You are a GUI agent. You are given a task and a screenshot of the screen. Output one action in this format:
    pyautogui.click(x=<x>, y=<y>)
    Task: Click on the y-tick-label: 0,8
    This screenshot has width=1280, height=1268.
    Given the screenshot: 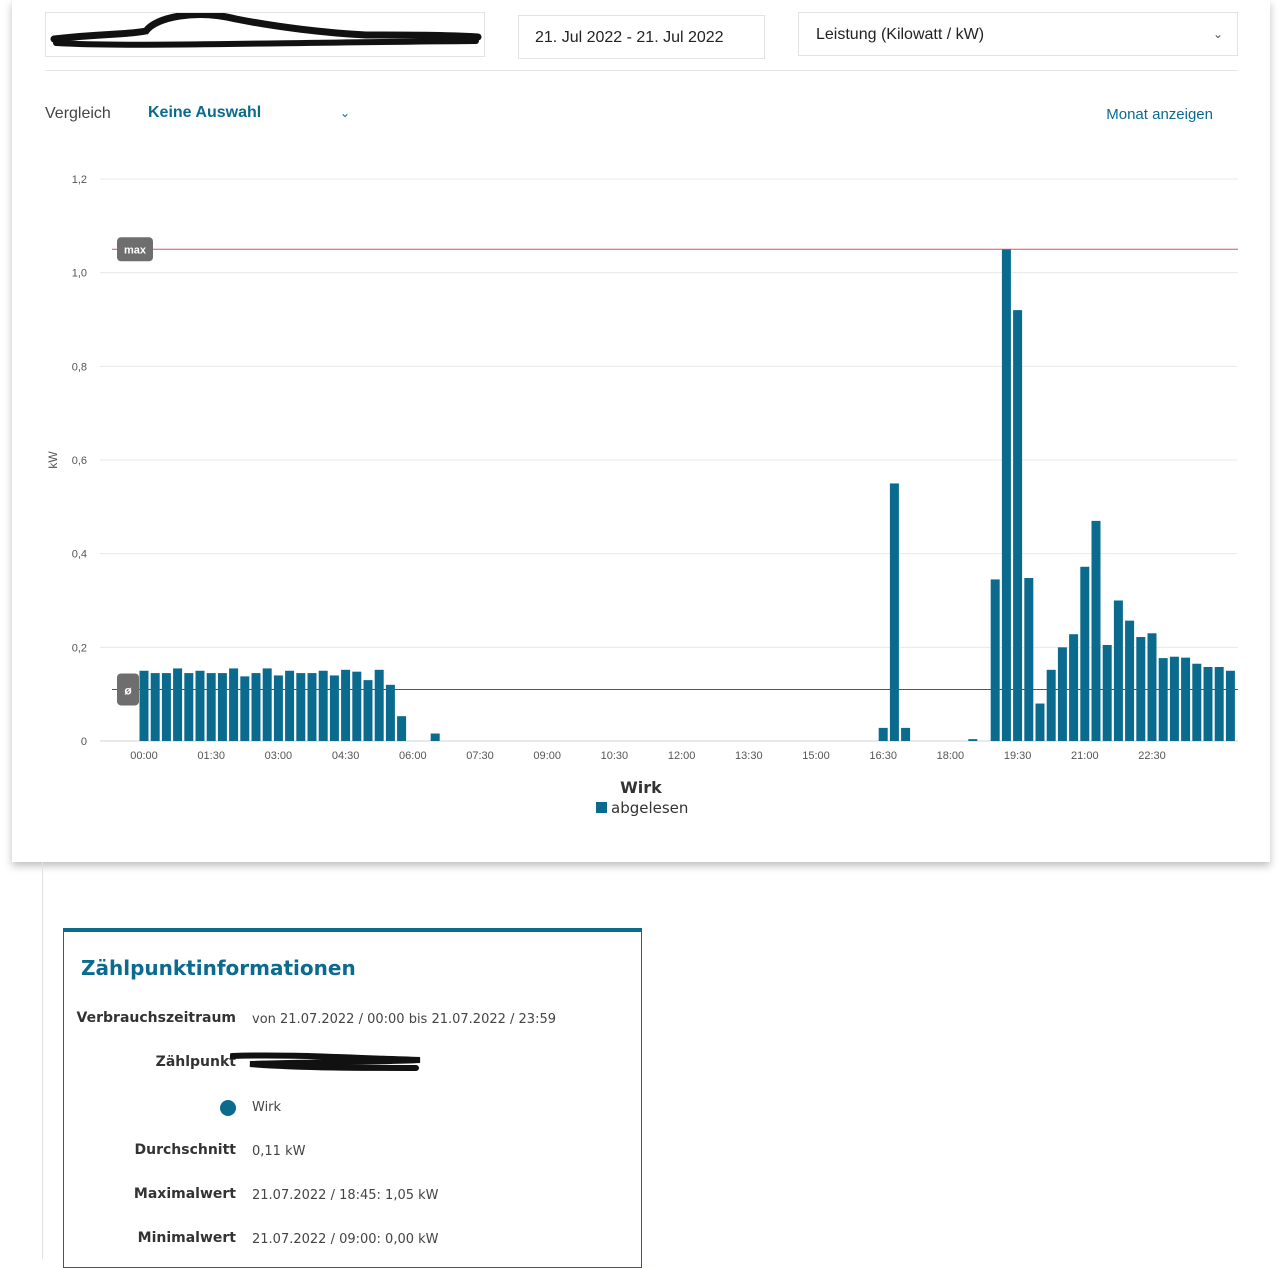 What is the action you would take?
    pyautogui.click(x=79, y=367)
    